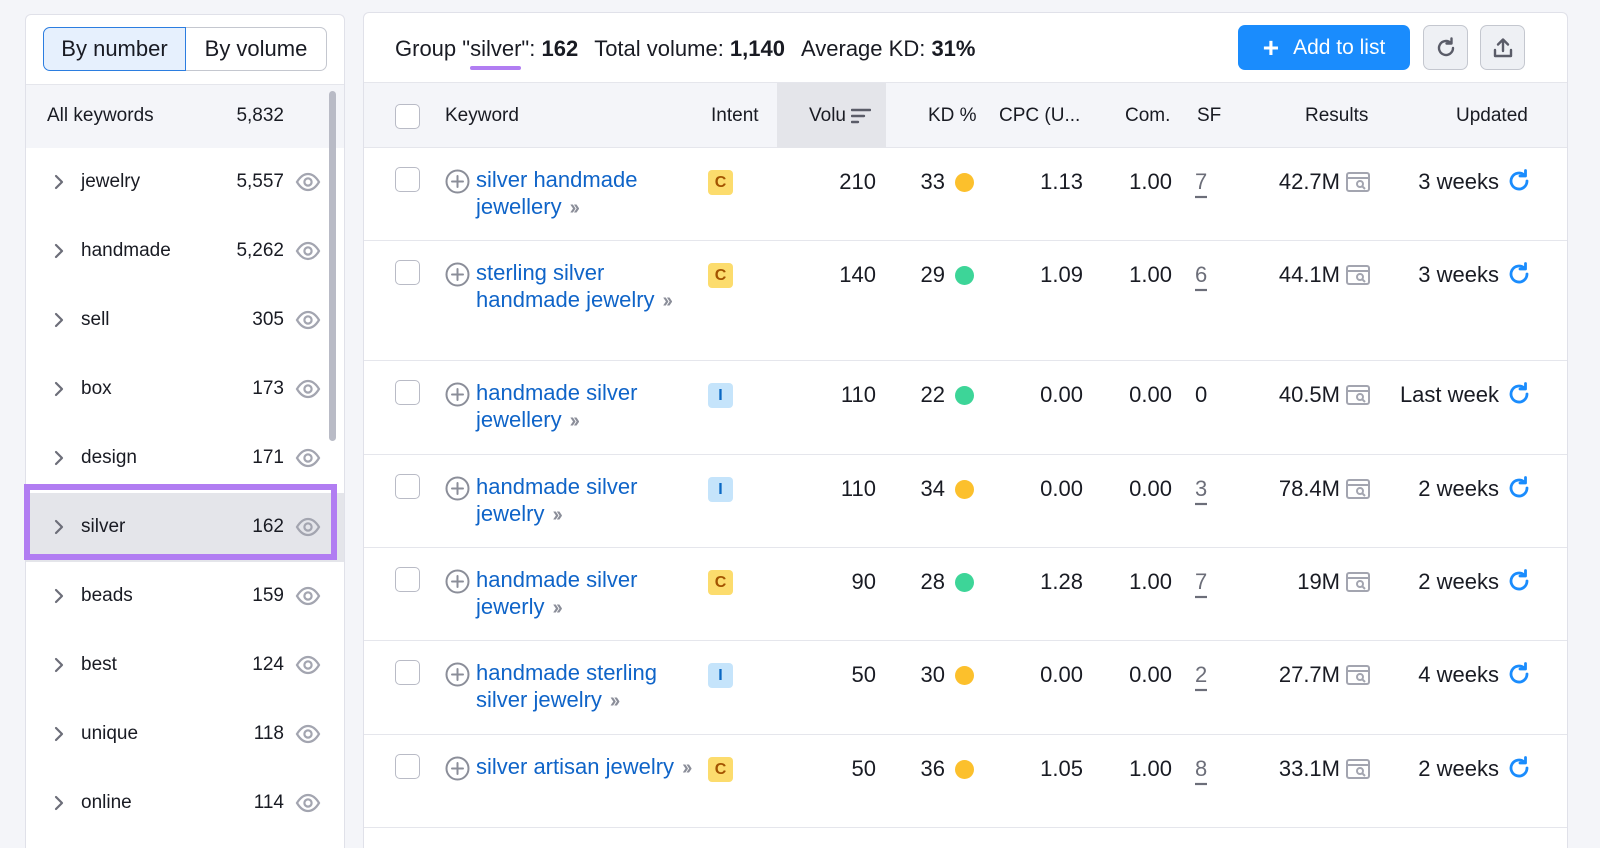 The width and height of the screenshot is (1600, 848). What do you see at coordinates (1201, 274) in the screenshot?
I see `sf-value: 6` at bounding box center [1201, 274].